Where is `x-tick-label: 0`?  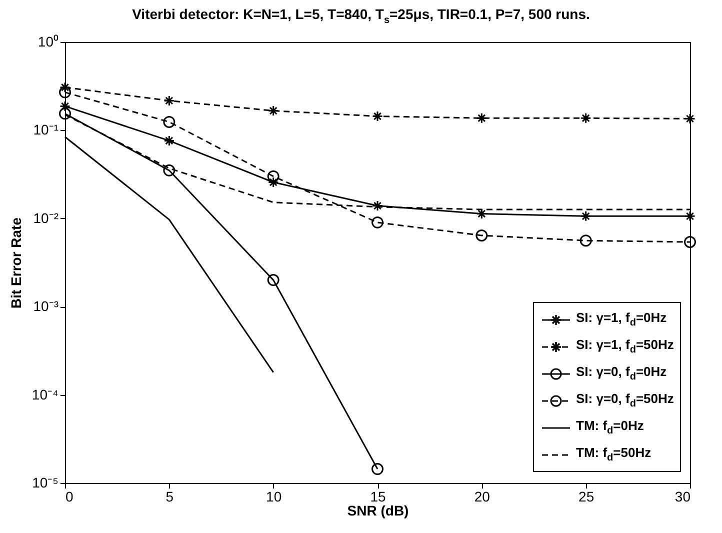 x-tick-label: 0 is located at coordinates (70, 496).